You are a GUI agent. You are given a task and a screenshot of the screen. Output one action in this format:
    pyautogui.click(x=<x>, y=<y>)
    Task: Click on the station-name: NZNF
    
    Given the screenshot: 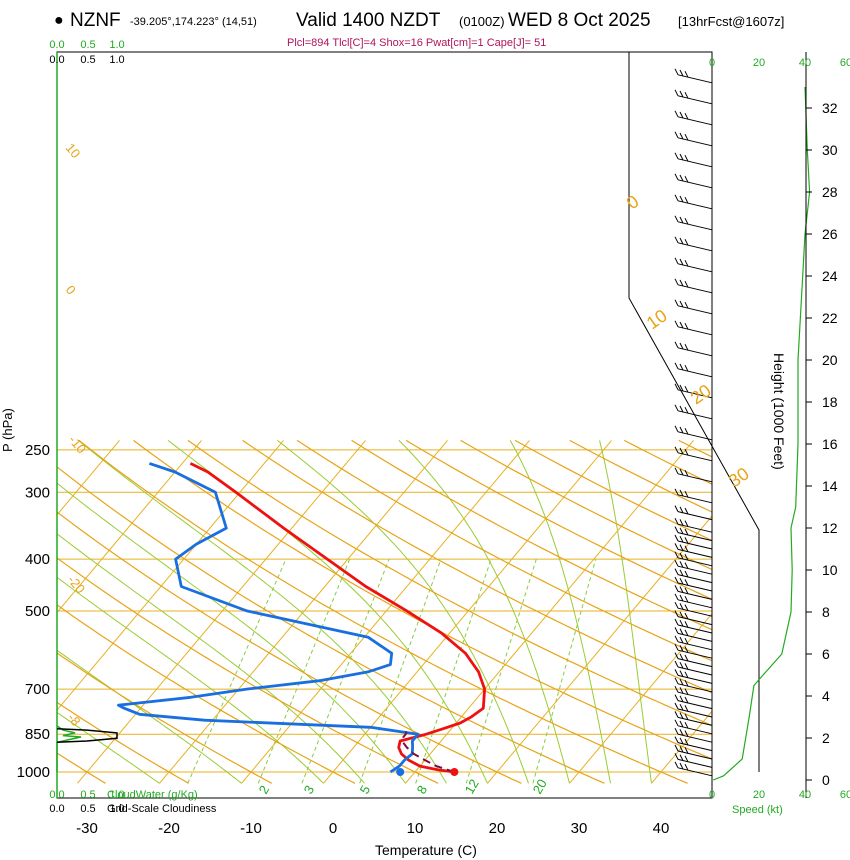 What is the action you would take?
    pyautogui.click(x=95, y=20)
    